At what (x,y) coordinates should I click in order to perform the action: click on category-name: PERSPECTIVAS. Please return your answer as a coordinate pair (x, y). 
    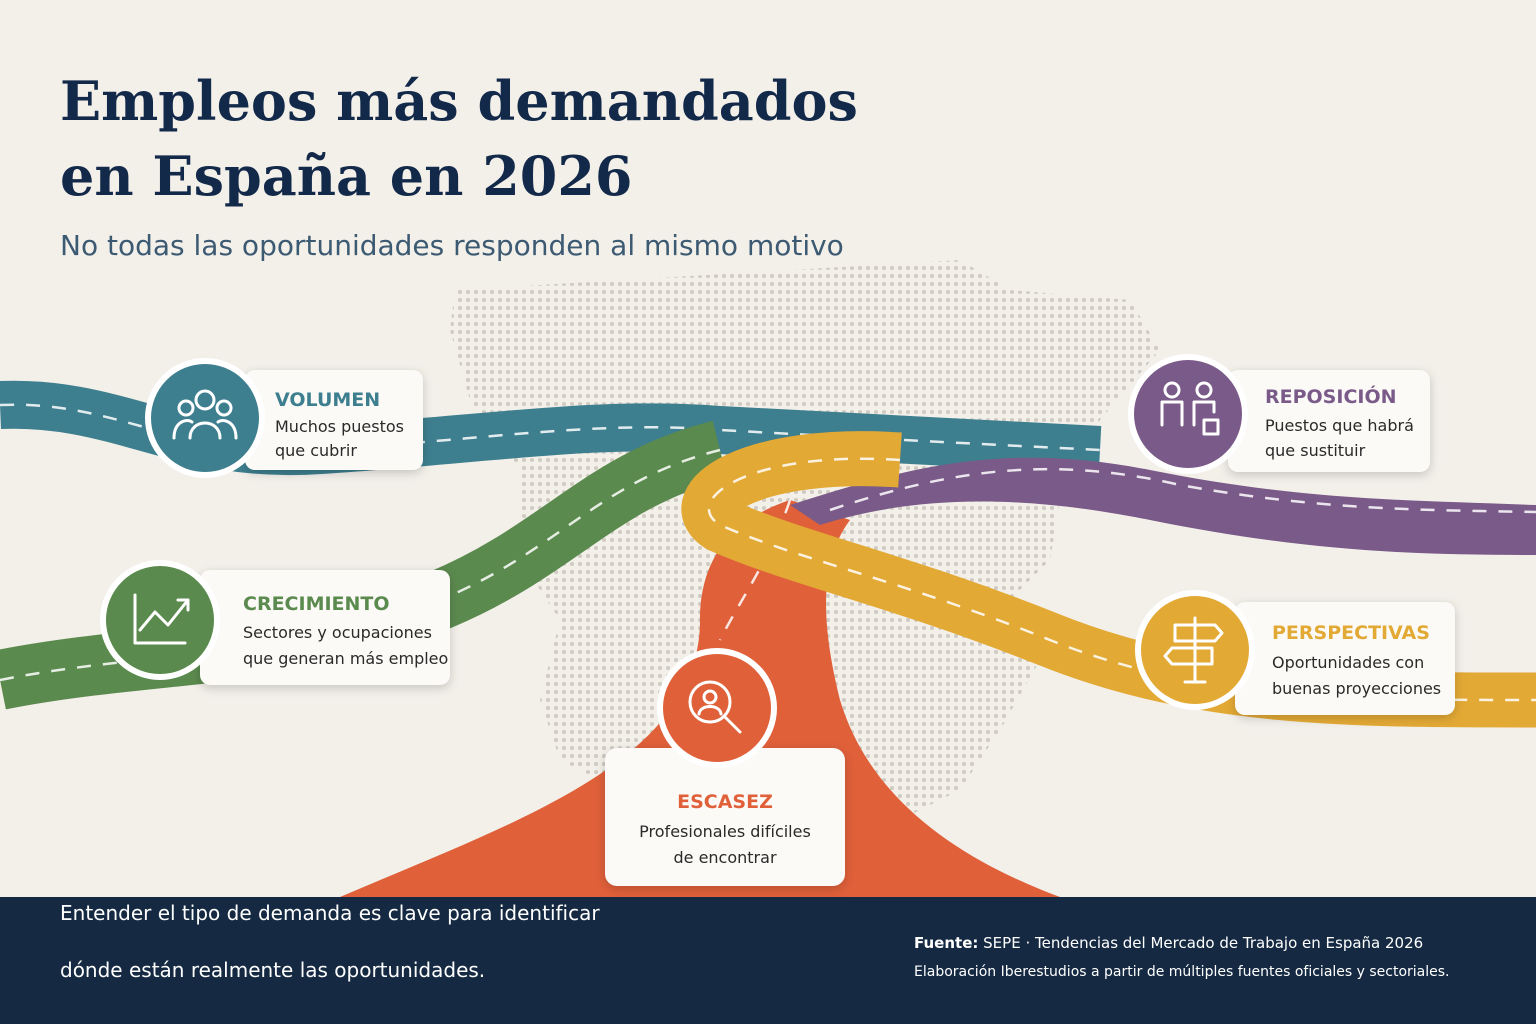
    Looking at the image, I should click on (1351, 633).